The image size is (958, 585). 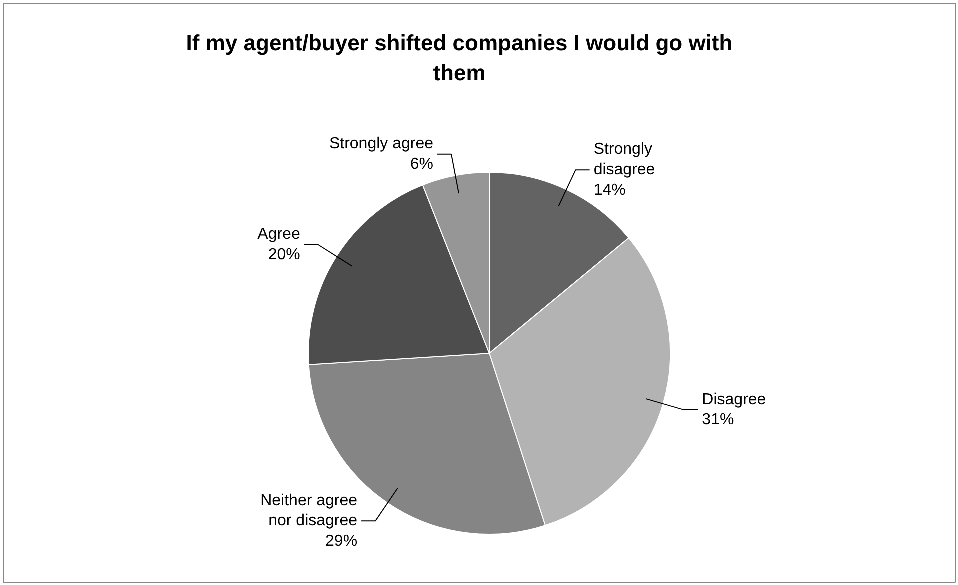 I want to click on data-label: 29%, so click(x=342, y=541).